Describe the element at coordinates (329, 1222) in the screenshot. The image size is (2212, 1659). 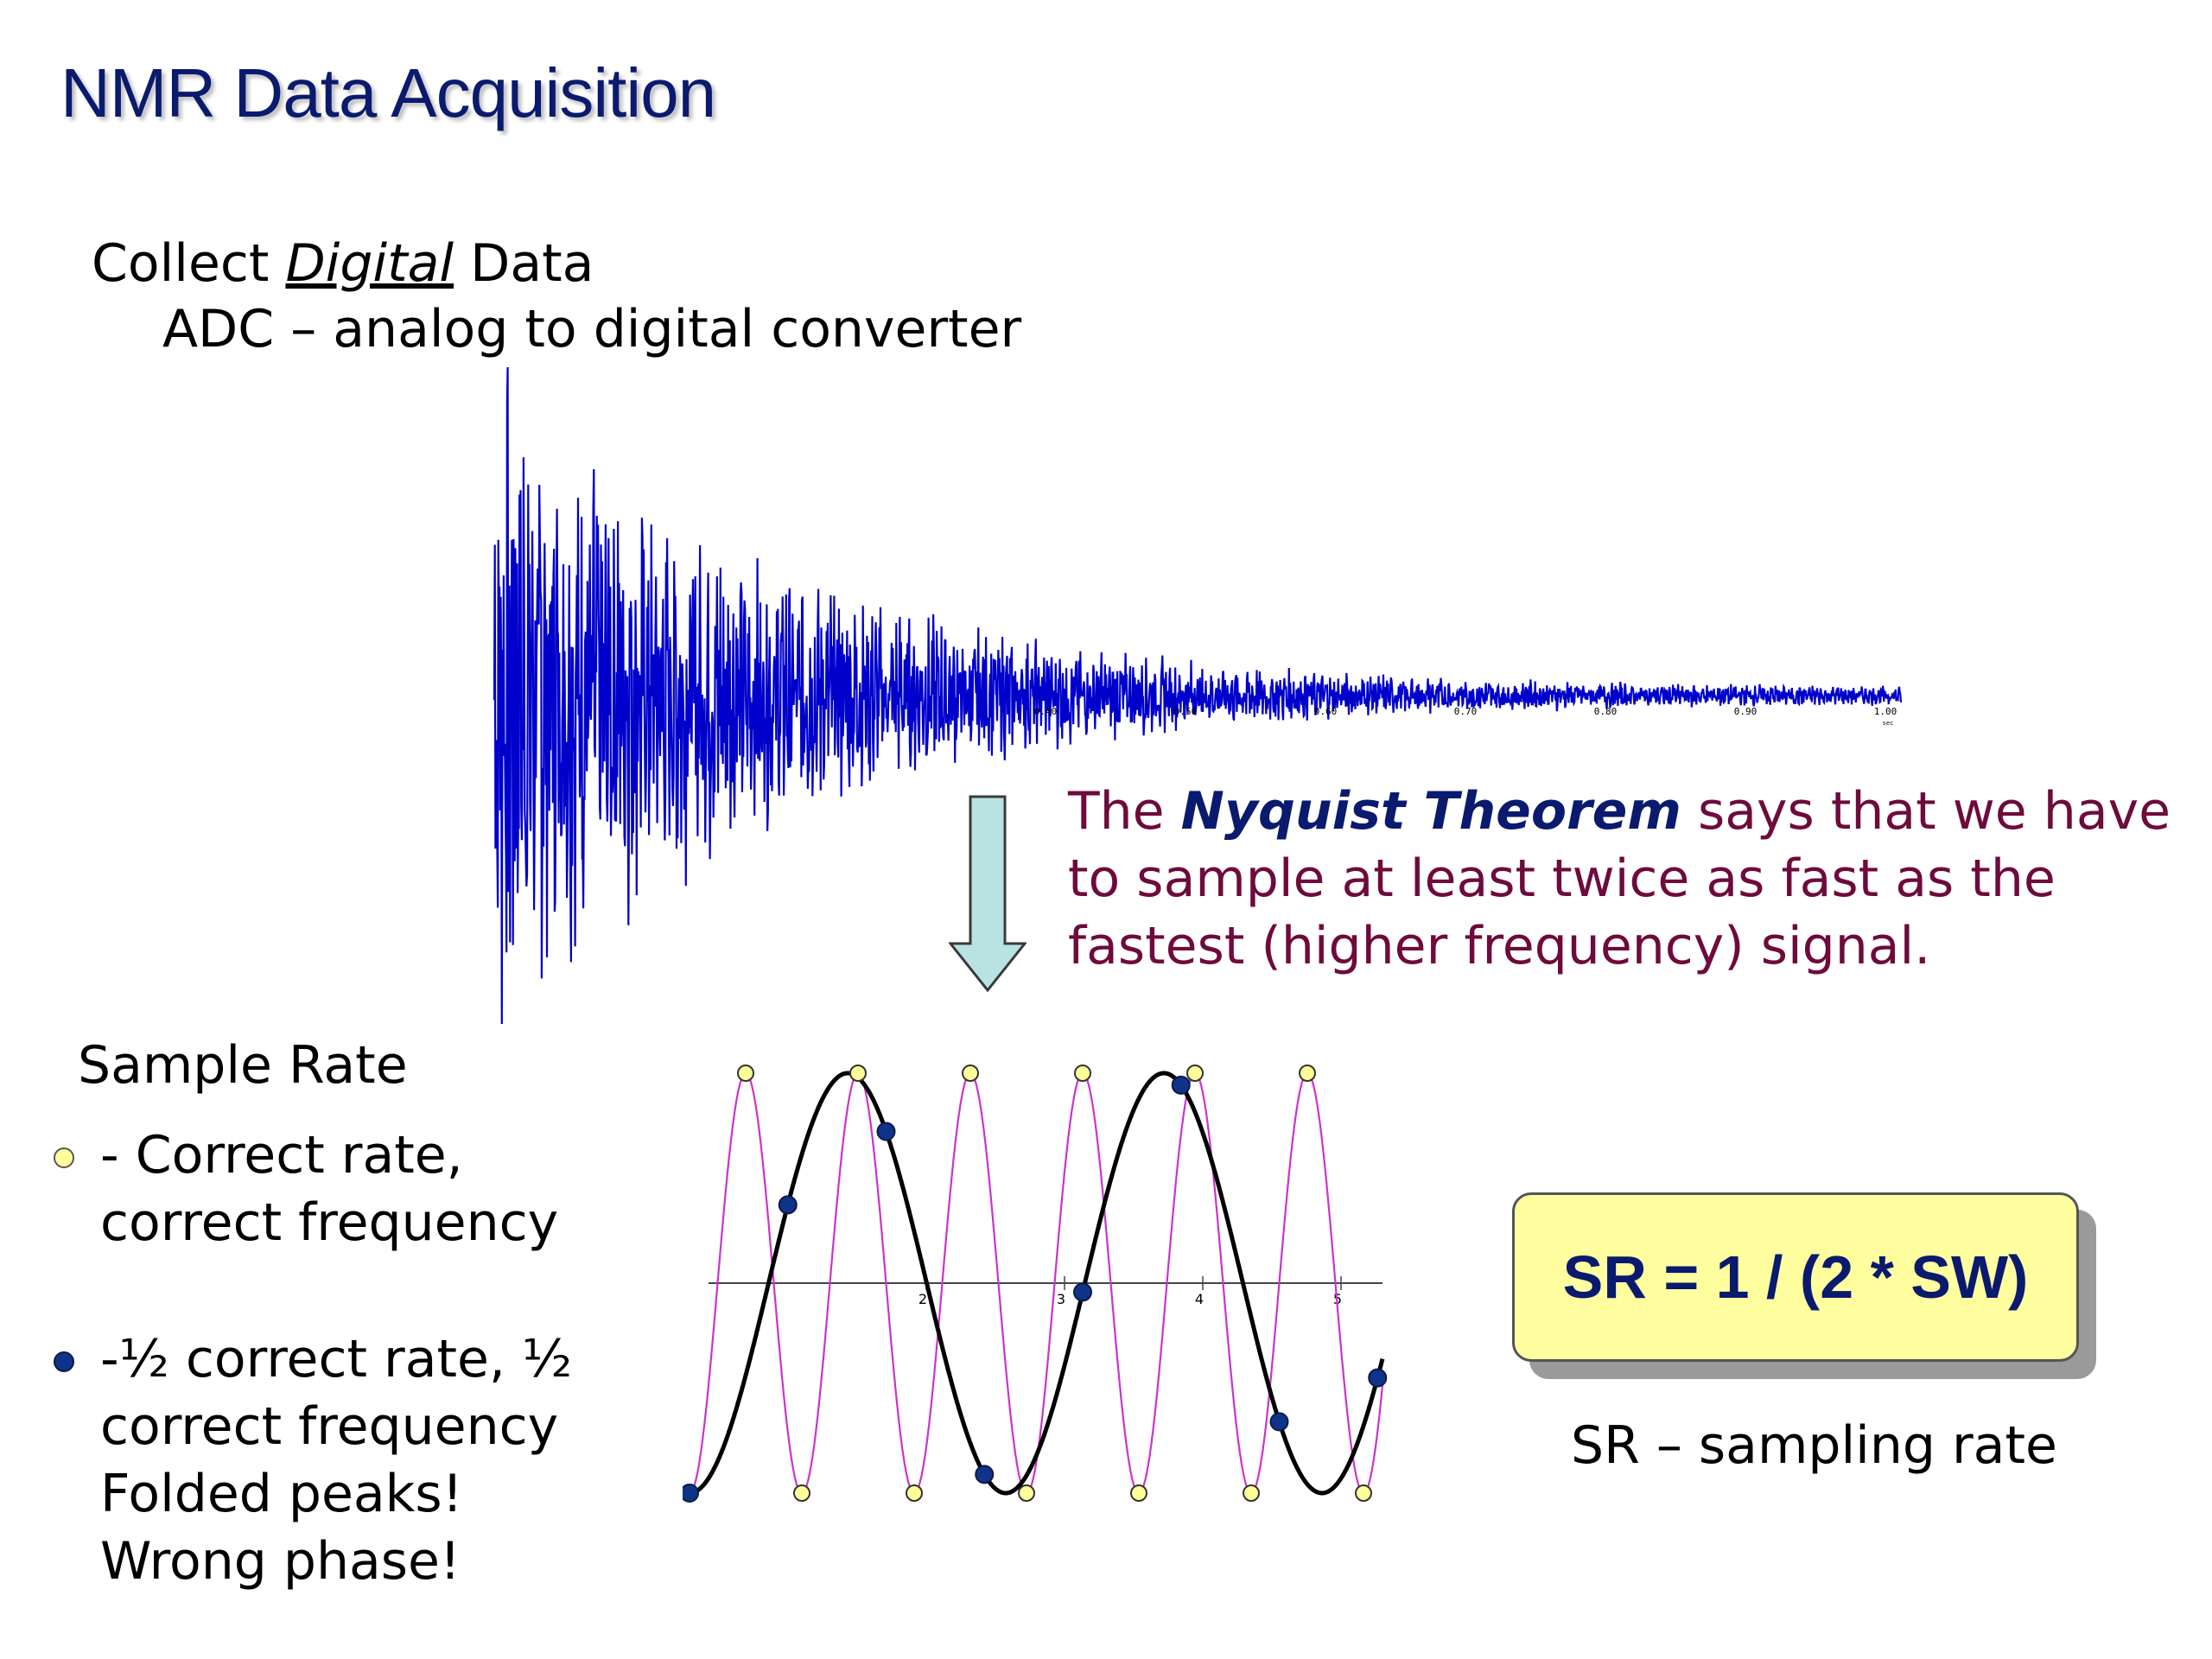
I see `legend-correct-line-2: correct frequency` at that location.